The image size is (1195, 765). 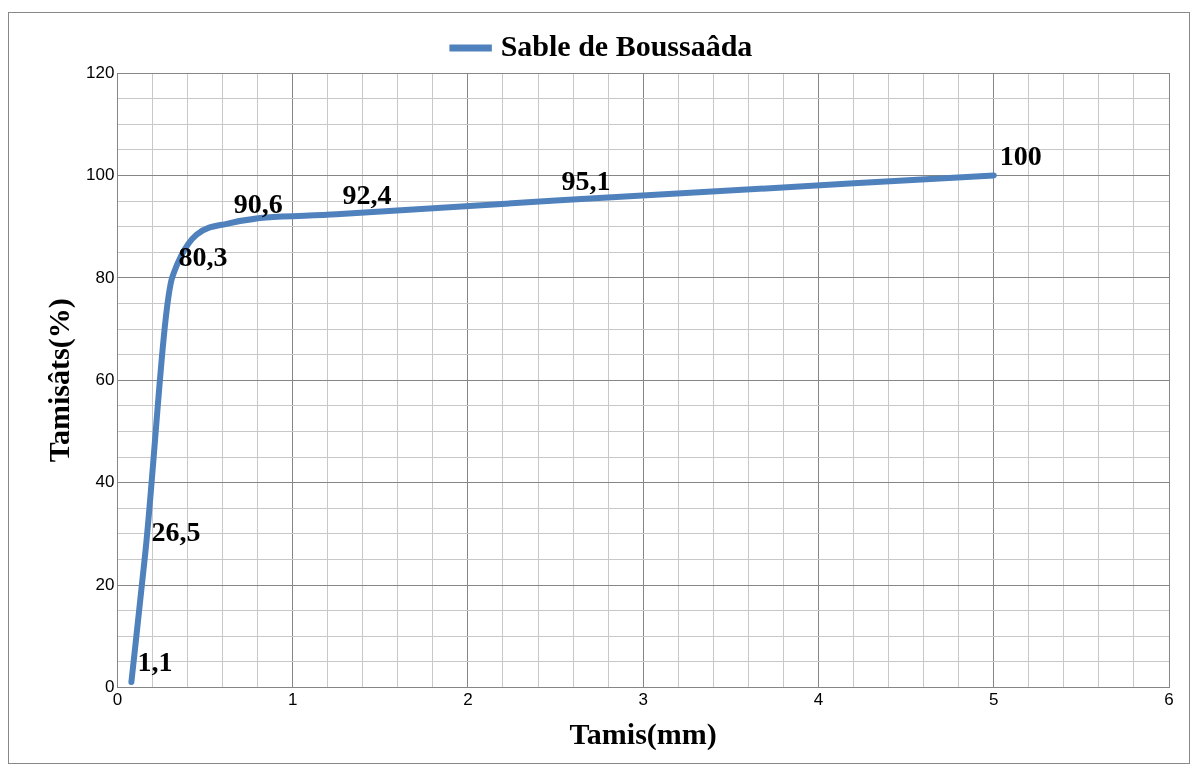 I want to click on y-tick-label: 40, so click(x=105, y=482).